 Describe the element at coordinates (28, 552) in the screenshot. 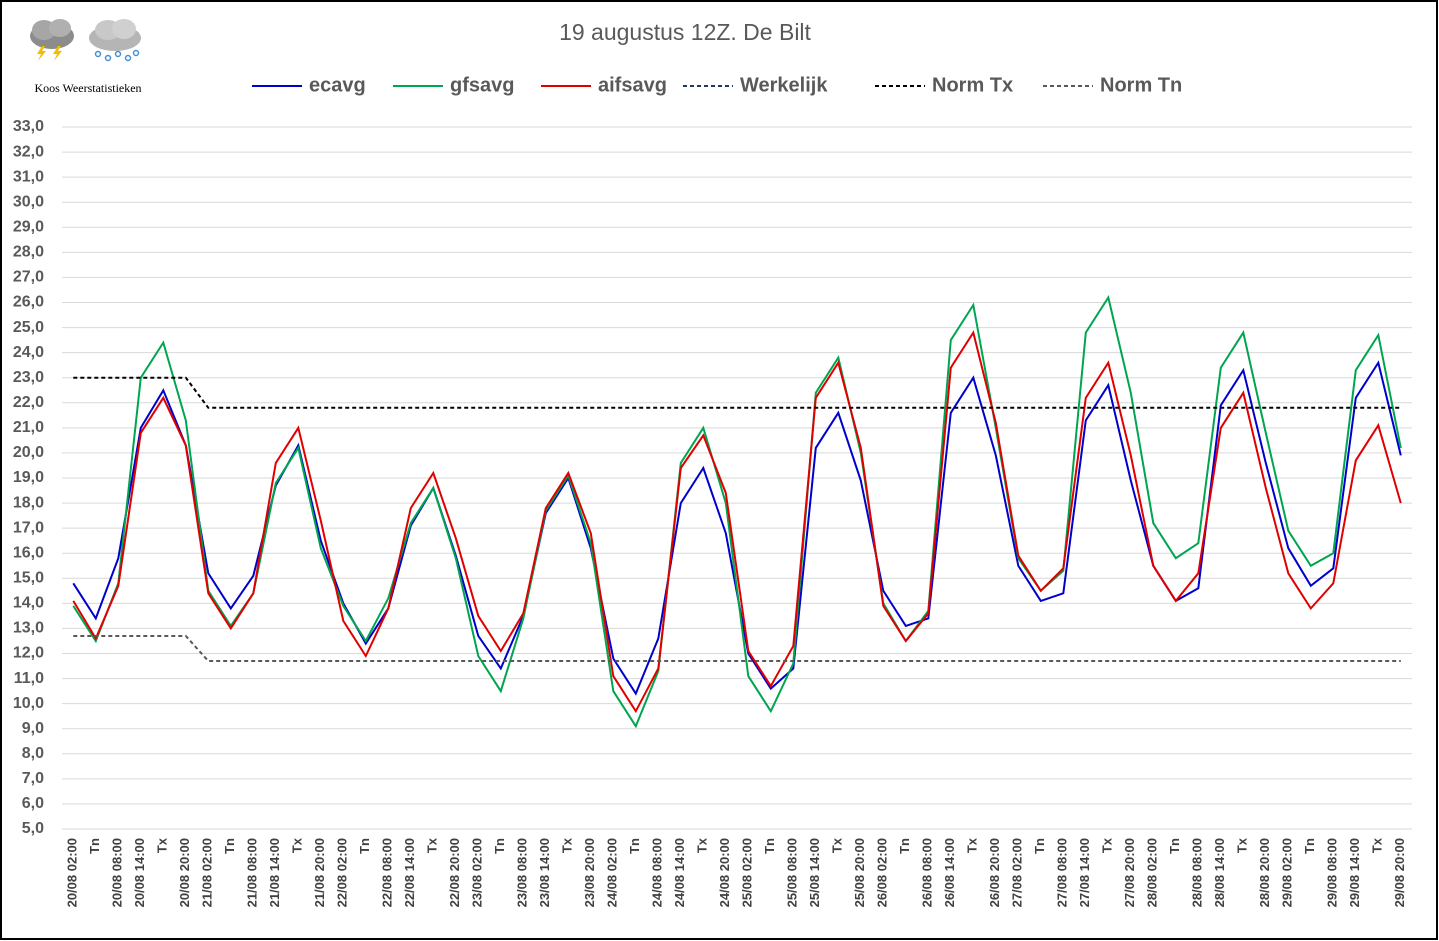

I see `y-tick-label: 16,0` at that location.